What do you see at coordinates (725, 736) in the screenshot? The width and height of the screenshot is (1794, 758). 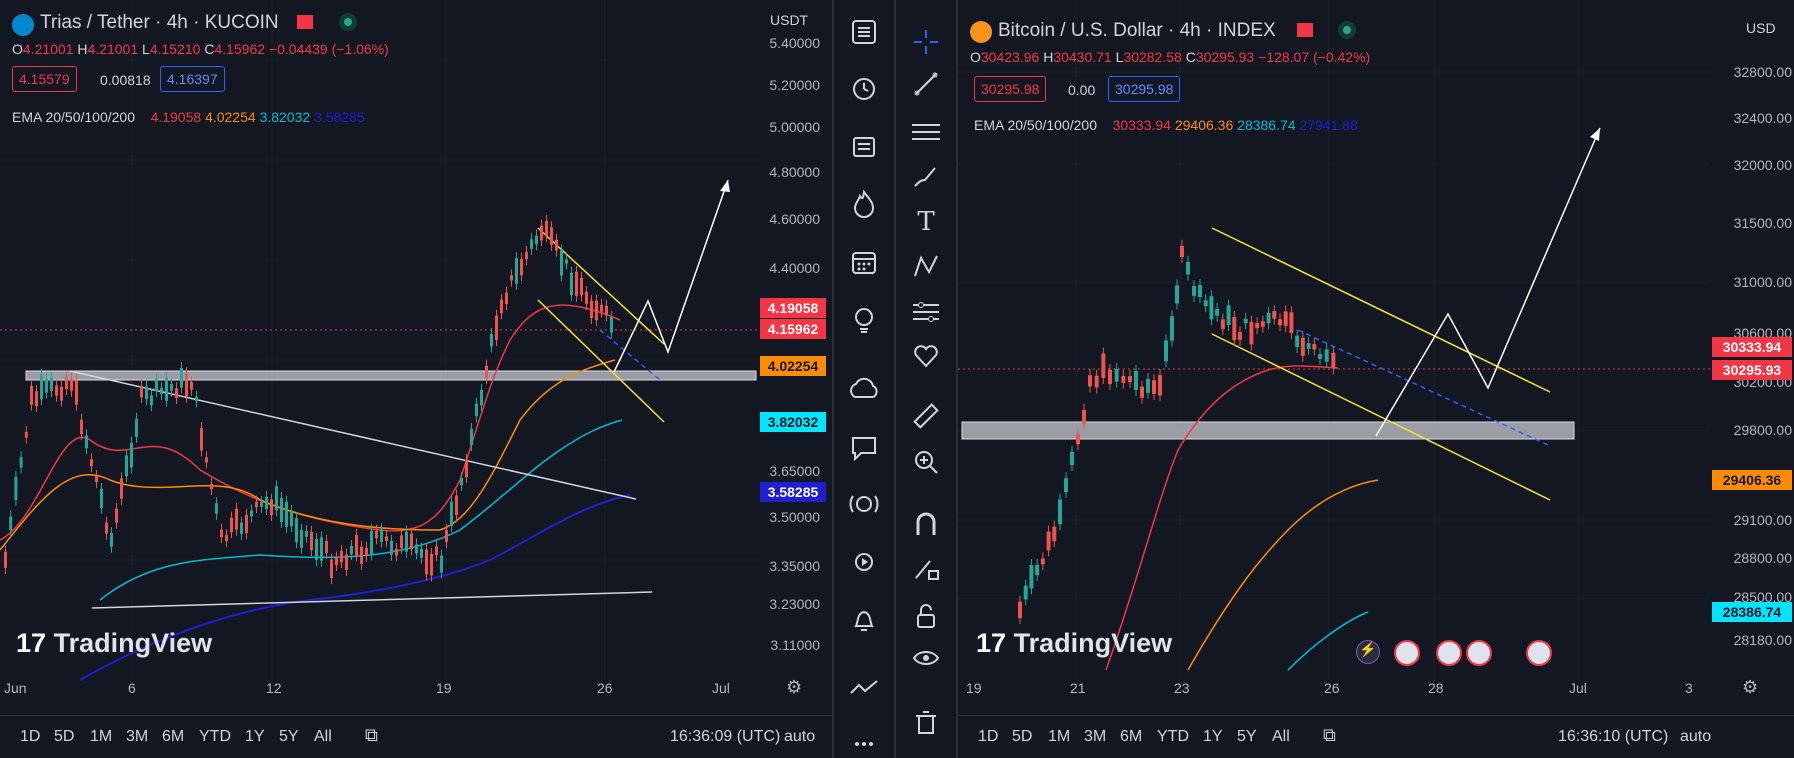 I see `left-clock: 16:36:09 (UTC)` at bounding box center [725, 736].